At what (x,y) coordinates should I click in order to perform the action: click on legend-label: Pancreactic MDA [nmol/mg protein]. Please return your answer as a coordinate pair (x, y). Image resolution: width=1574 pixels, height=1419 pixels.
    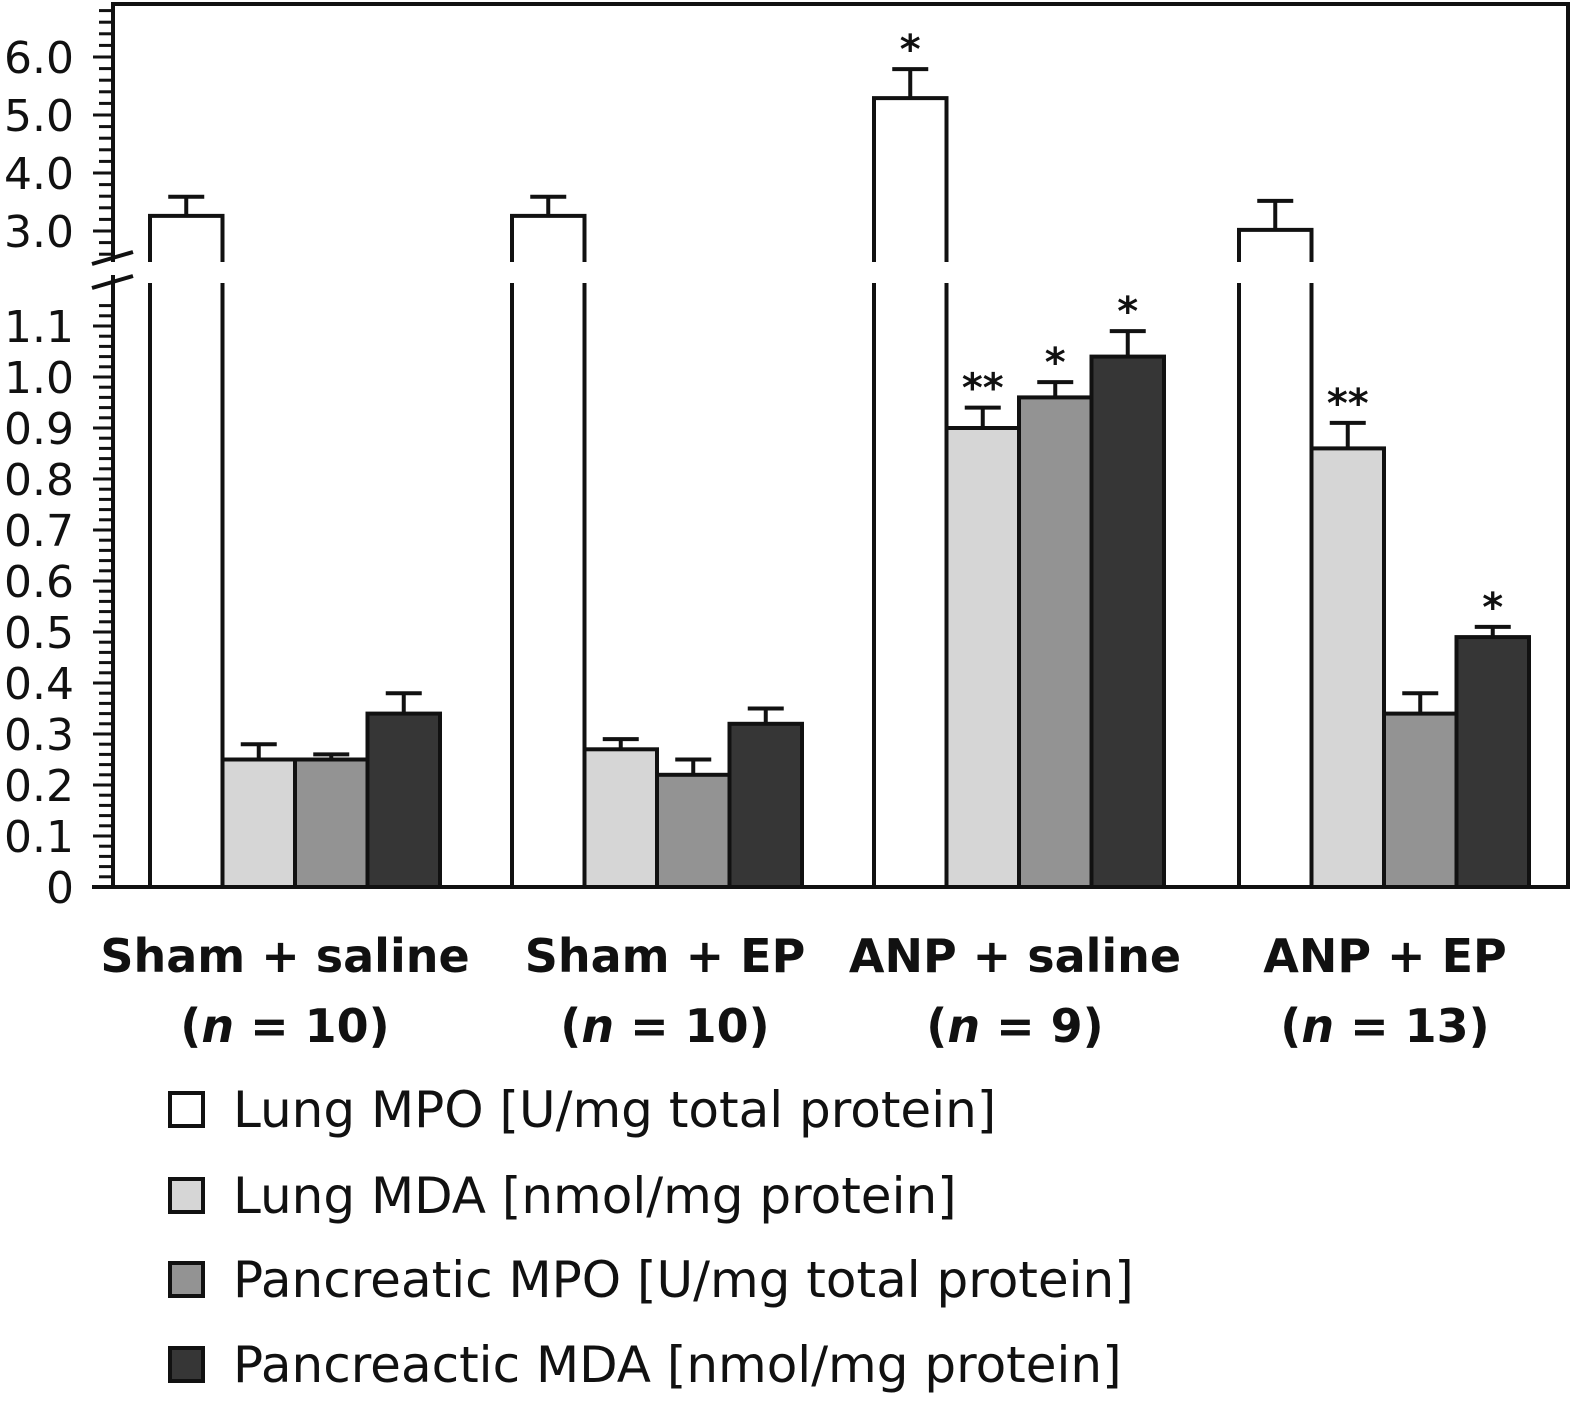
    Looking at the image, I should click on (677, 1365).